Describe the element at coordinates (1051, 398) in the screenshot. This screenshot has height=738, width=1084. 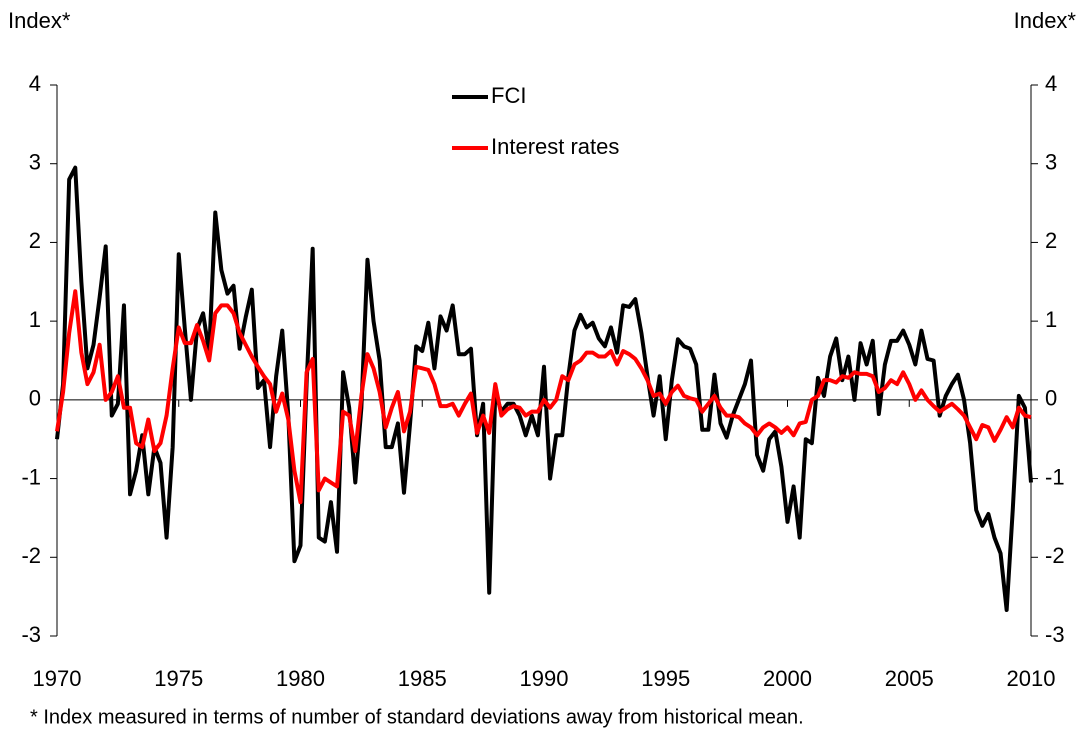
I see `y2-tick-label: 0` at that location.